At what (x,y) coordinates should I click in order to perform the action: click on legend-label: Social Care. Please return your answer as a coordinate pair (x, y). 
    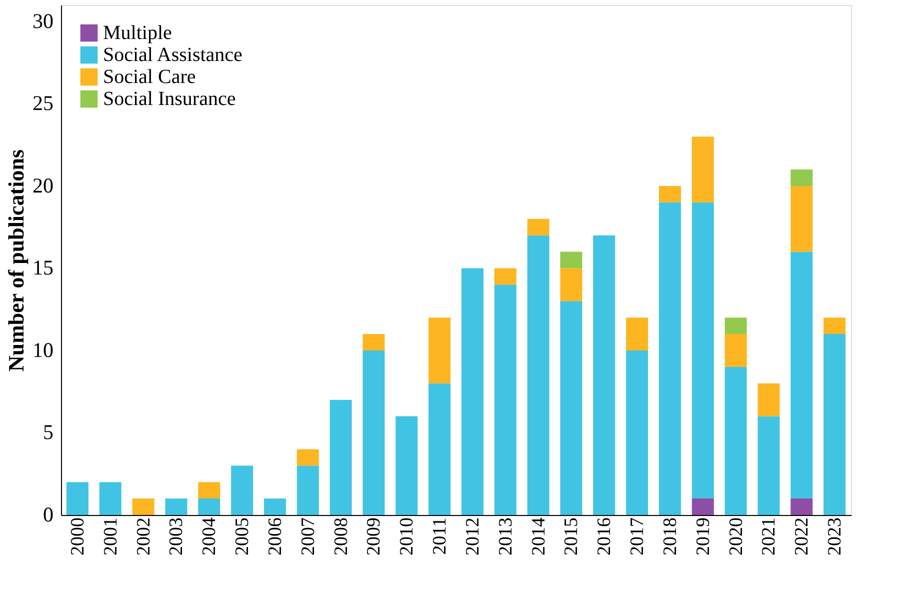
    Looking at the image, I should click on (149, 77).